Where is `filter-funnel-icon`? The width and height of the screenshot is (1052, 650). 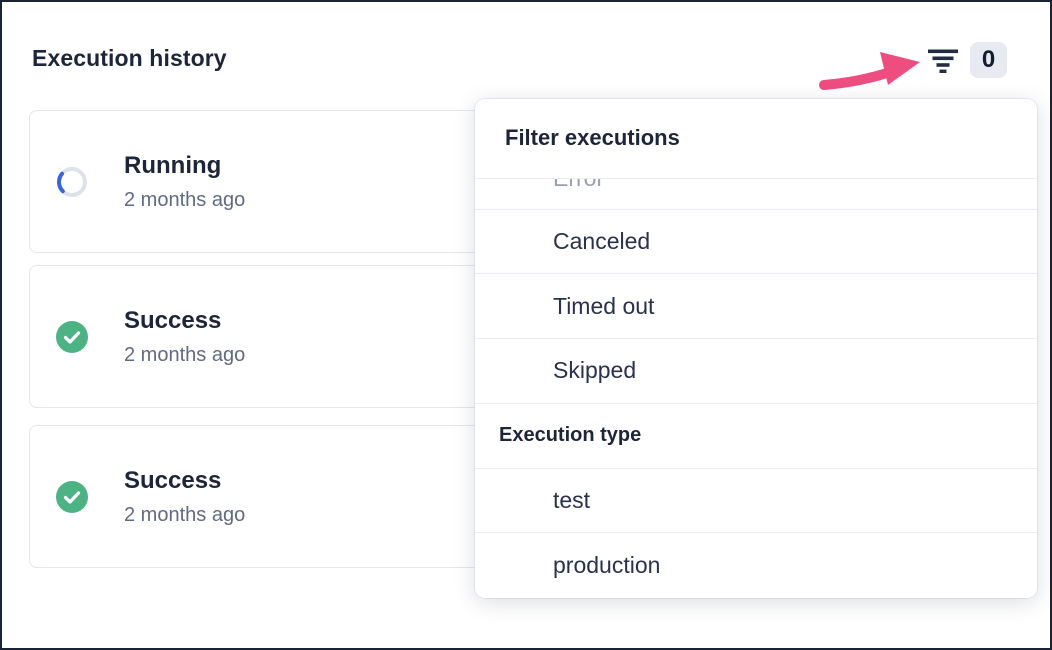 filter-funnel-icon is located at coordinates (943, 61).